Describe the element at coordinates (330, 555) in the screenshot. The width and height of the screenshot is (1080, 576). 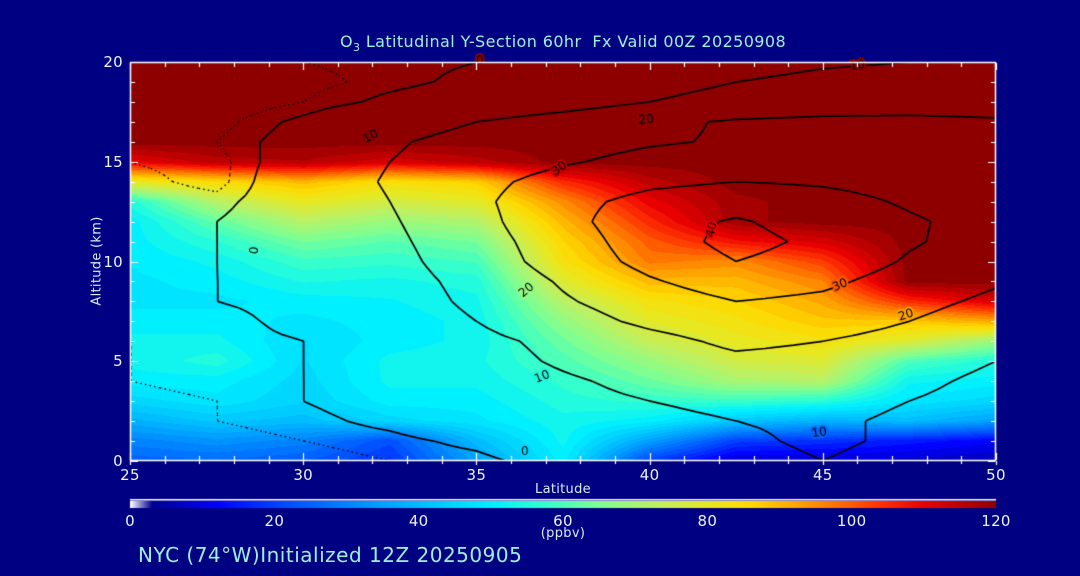
I see `footer-annotation: NYC (74°W)Initialized 12Z 20250905` at that location.